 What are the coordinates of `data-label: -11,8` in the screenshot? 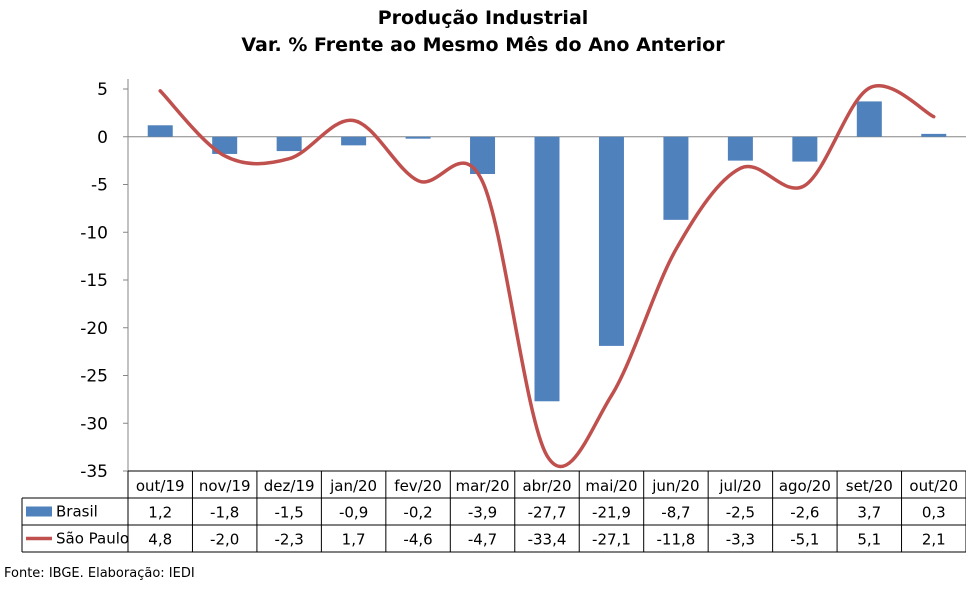 It's located at (676, 540).